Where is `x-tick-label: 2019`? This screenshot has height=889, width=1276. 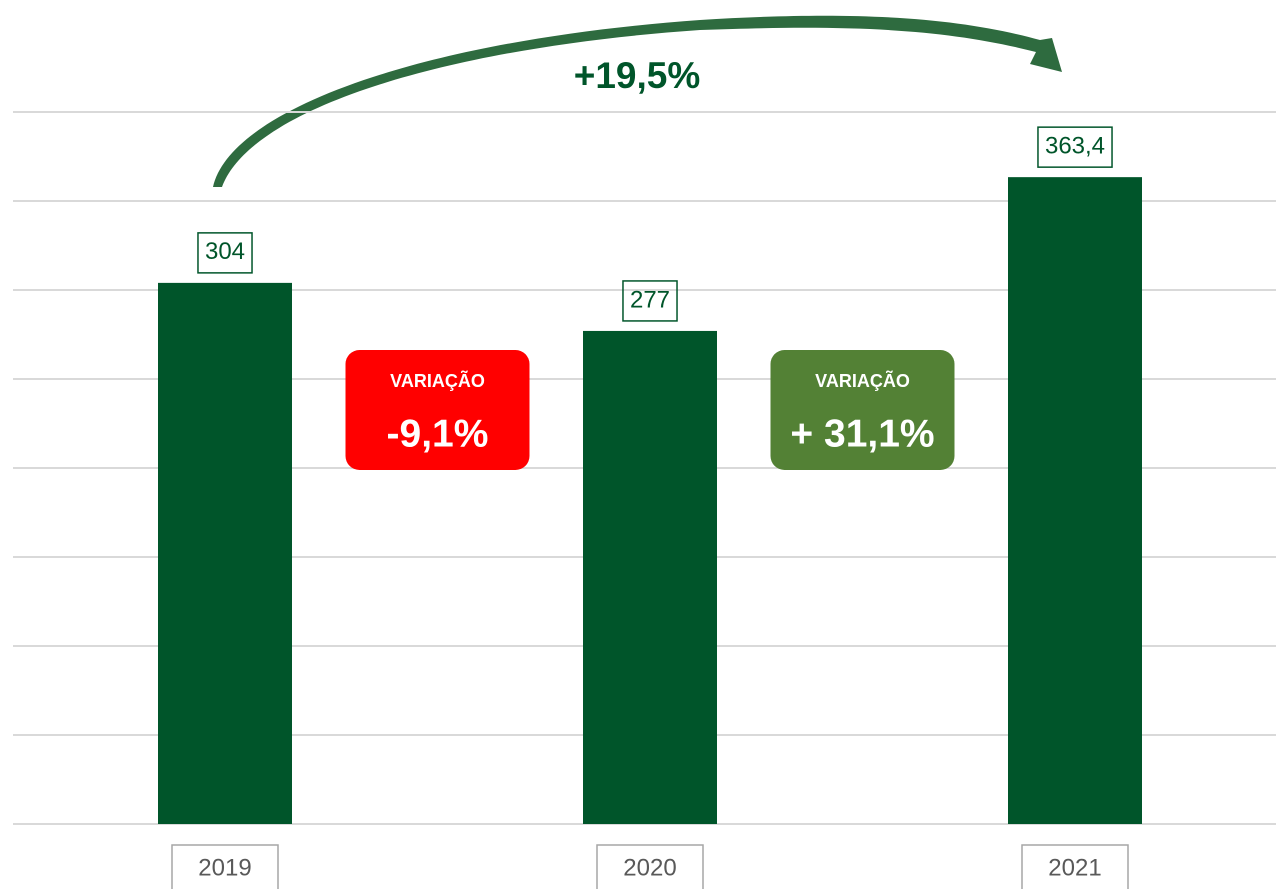
x-tick-label: 2019 is located at coordinates (224, 867).